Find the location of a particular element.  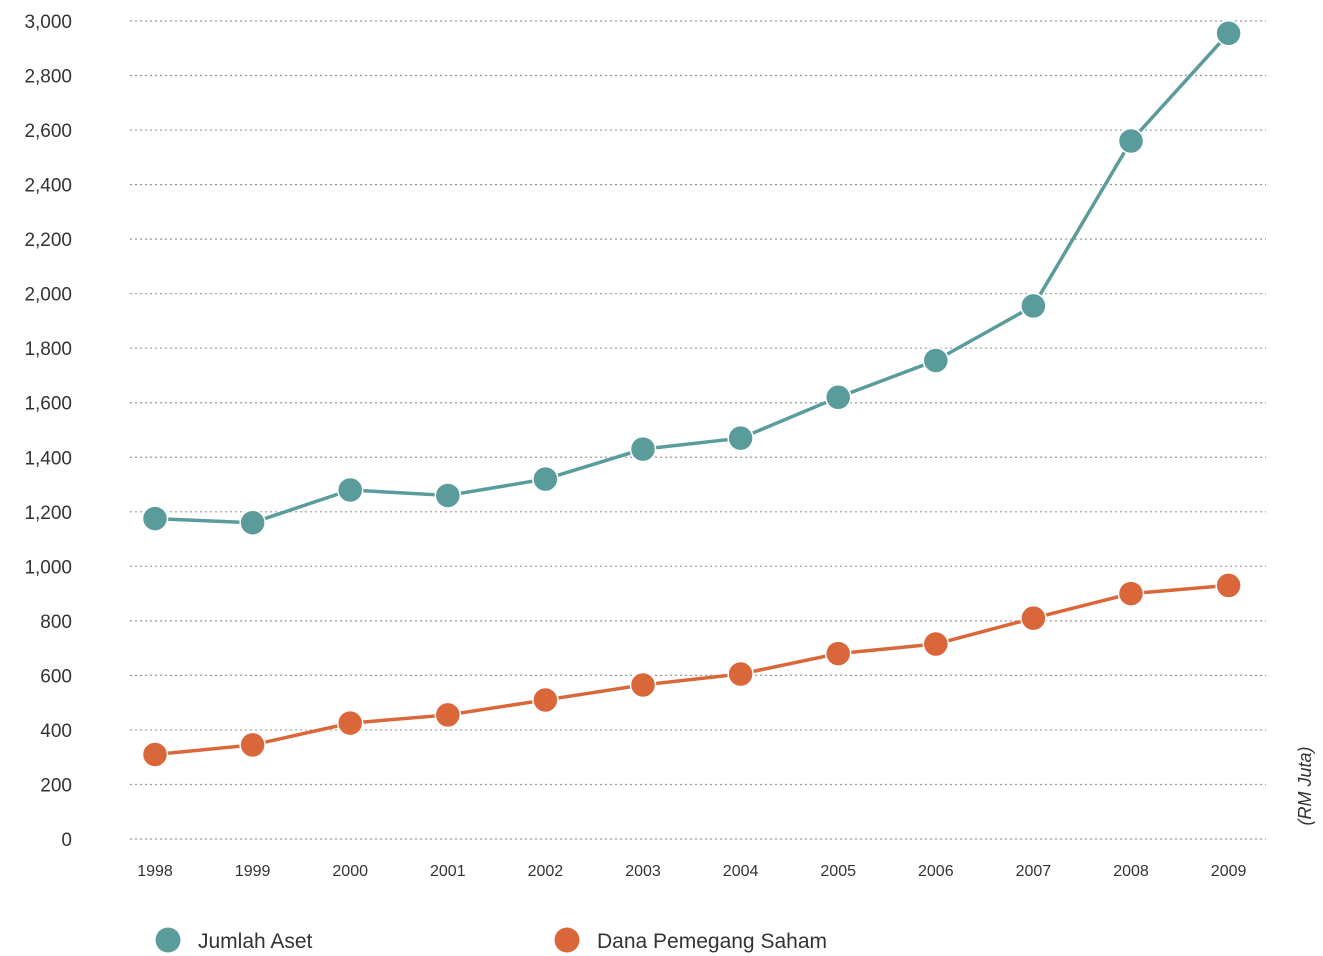

y-tick-label: 600 is located at coordinates (56, 676).